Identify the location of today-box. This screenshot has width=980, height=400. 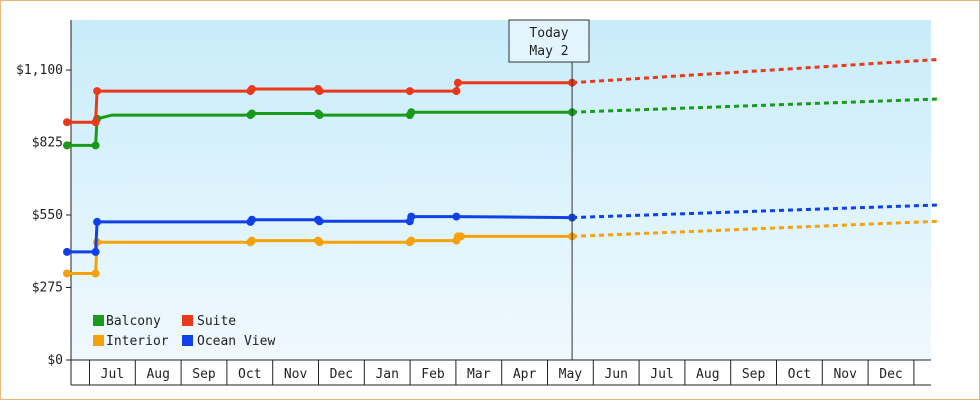
(549, 41).